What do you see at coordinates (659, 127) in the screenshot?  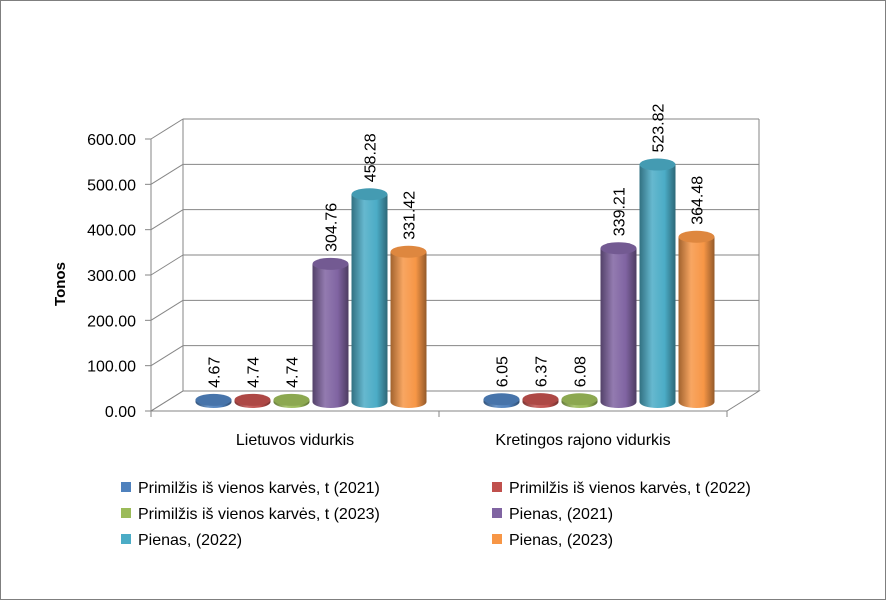 I see `data-label: 523.82` at bounding box center [659, 127].